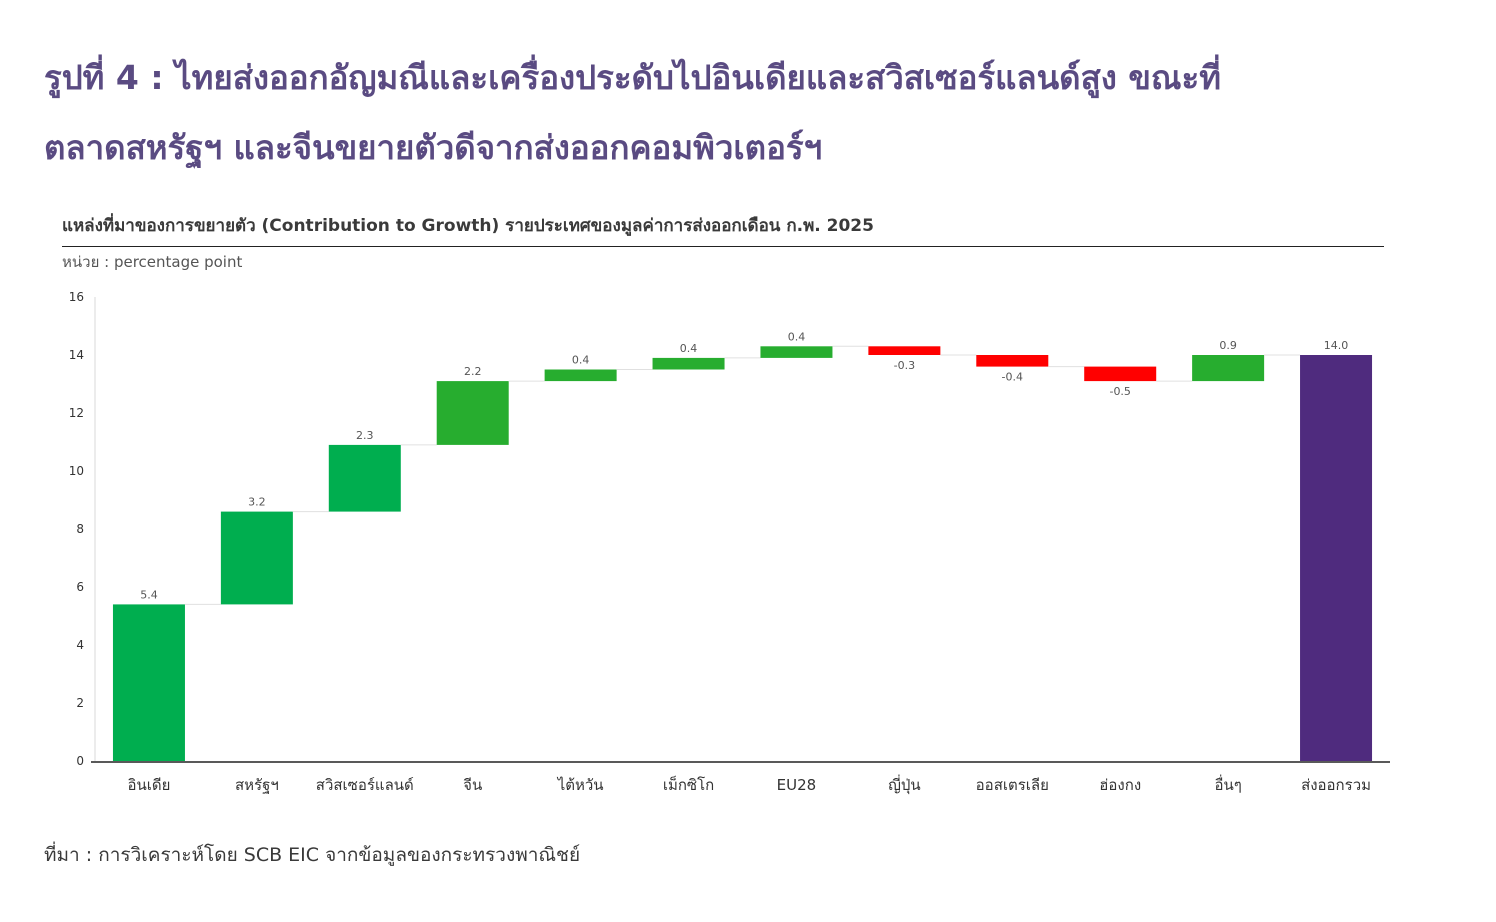 This screenshot has width=1496, height=922. I want to click on x-tick-label: ญี่ปุ่น, so click(904, 784).